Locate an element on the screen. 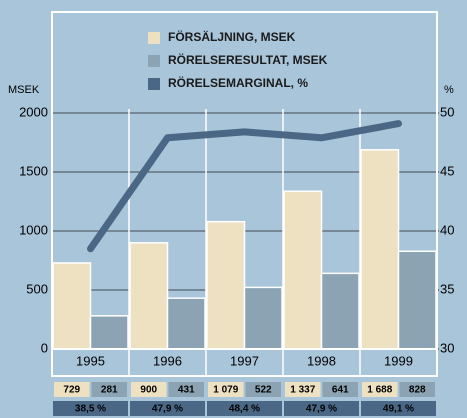 This screenshot has height=418, width=467. x-tick-label: 1996 is located at coordinates (167, 360).